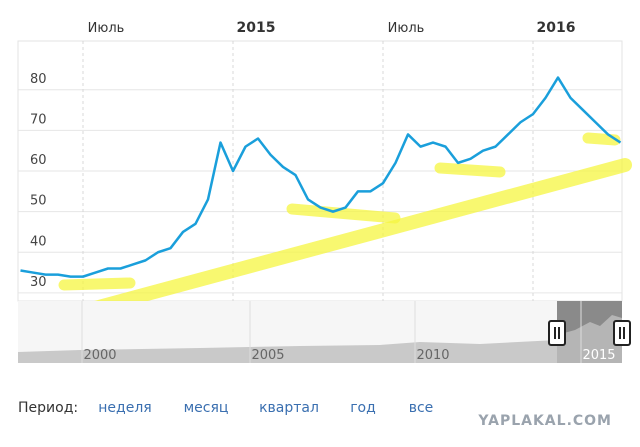 This screenshot has height=447, width=640. Describe the element at coordinates (38, 79) in the screenshot. I see `y-tick-label: 80` at that location.